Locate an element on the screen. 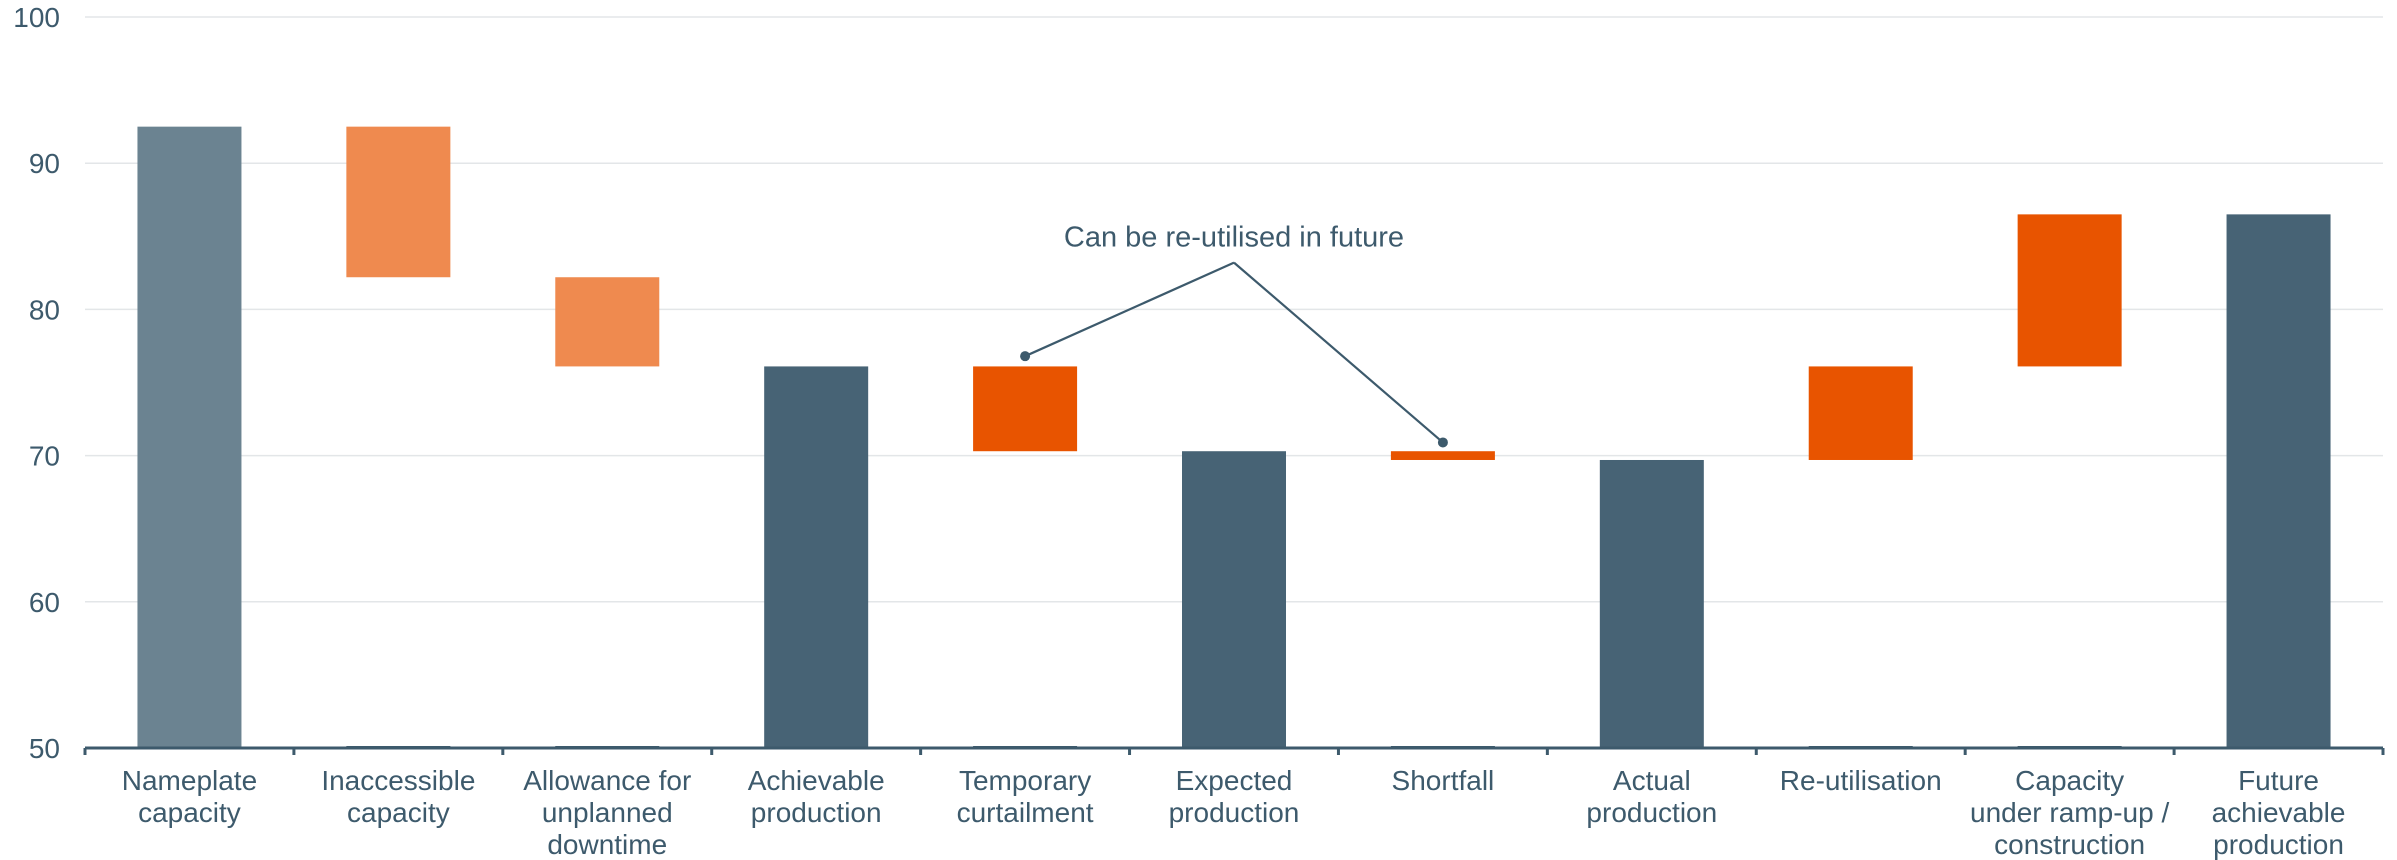 This screenshot has height=860, width=2397. x-tick-label-line: under ramp-up / is located at coordinates (2069, 812).